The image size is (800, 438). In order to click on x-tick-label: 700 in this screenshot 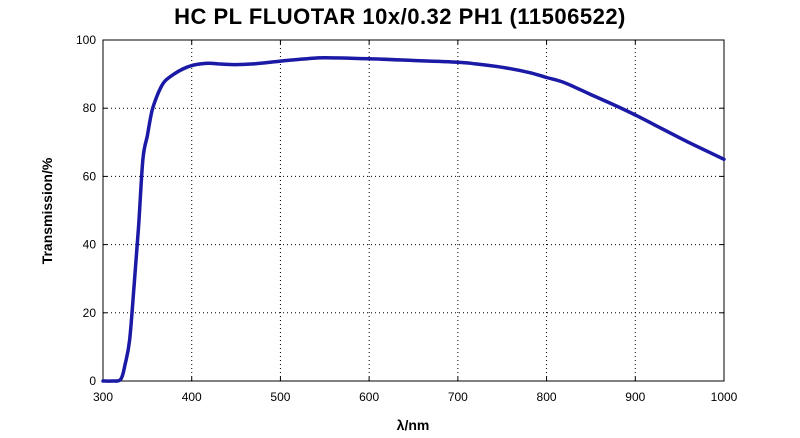, I will do `click(458, 397)`.